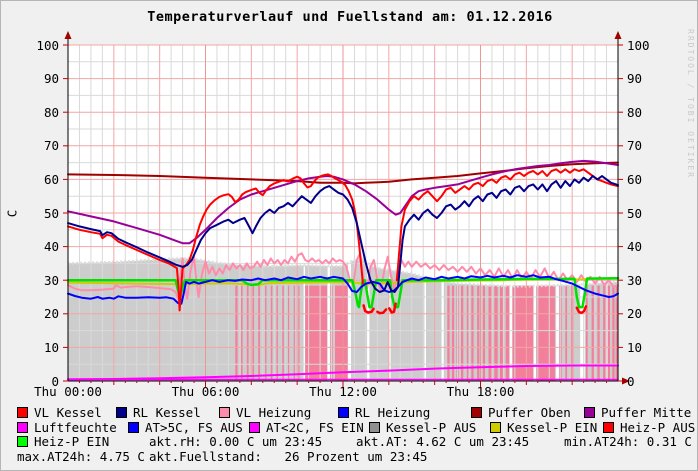 The height and width of the screenshot is (471, 698). I want to click on rrdtool-watermark: RRDTOOL / TOBI OETIKER, so click(690, 104).